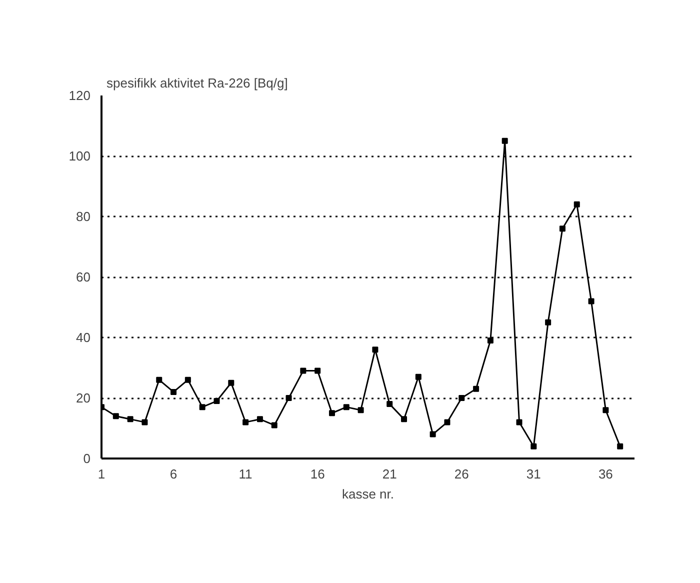 Image resolution: width=700 pixels, height=583 pixels. Describe the element at coordinates (79, 95) in the screenshot. I see `y-tick-label: 120` at that location.